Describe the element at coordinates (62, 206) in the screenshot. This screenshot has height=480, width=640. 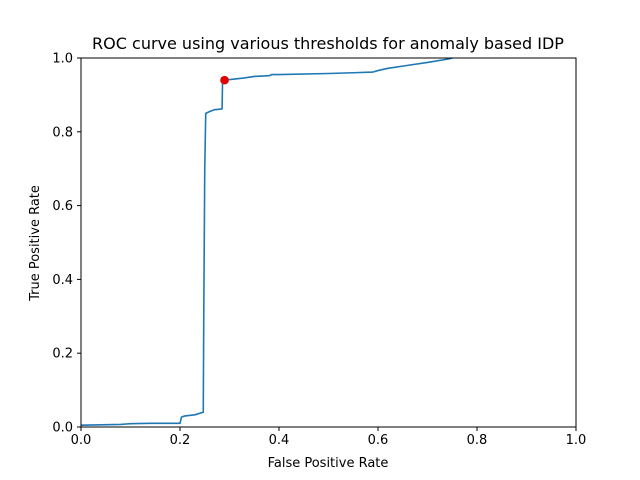
I see `y-tick-label: 0.6` at that location.